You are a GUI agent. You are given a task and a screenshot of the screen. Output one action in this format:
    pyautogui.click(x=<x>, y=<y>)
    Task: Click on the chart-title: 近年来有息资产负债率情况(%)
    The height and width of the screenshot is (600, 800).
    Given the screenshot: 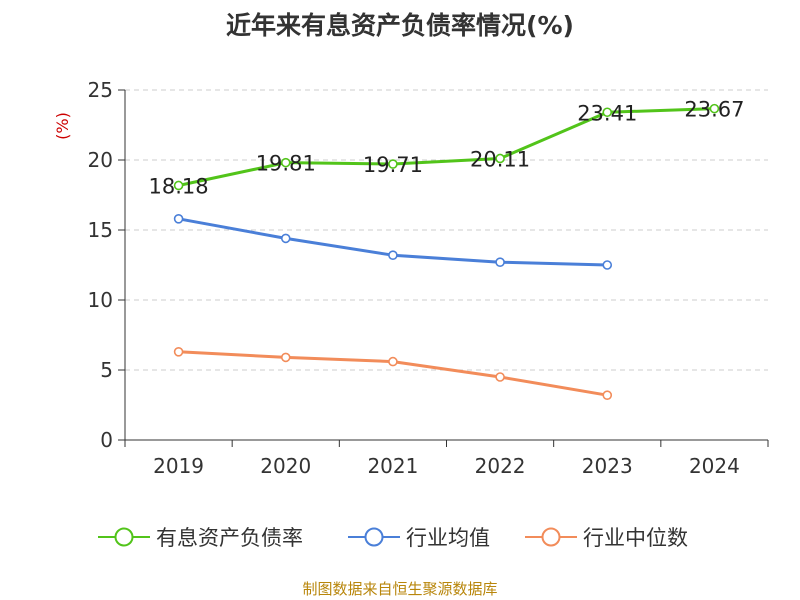 What is the action you would take?
    pyautogui.click(x=400, y=25)
    